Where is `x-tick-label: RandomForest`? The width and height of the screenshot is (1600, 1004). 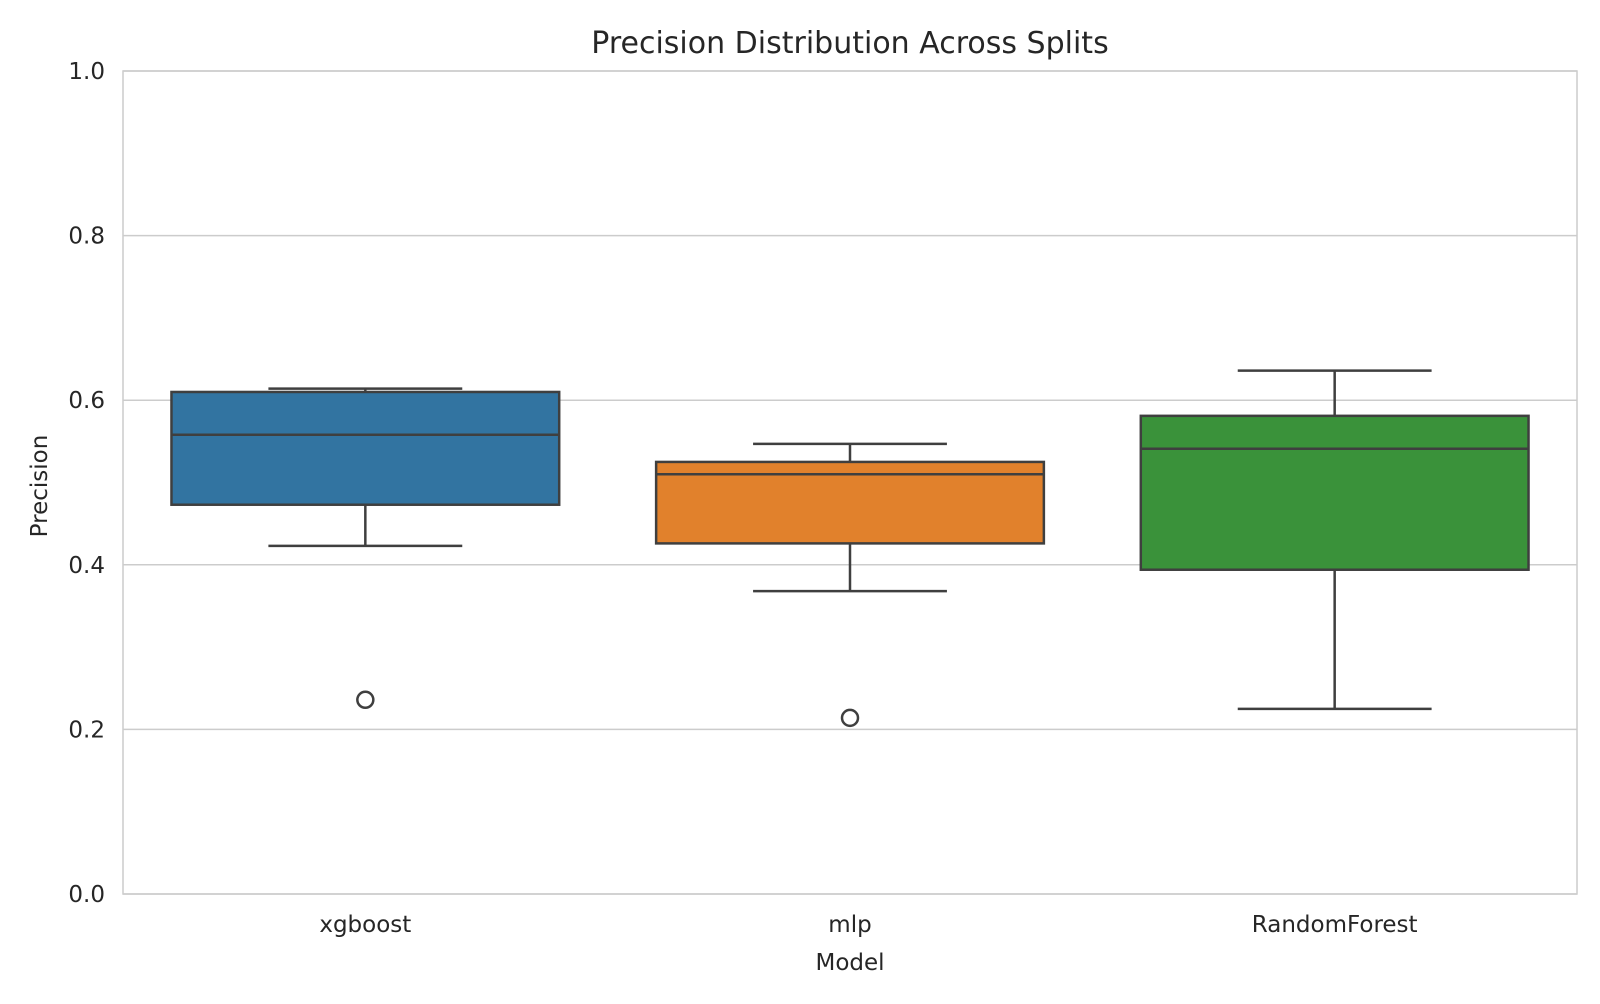
x-tick-label: RandomForest is located at coordinates (1335, 925).